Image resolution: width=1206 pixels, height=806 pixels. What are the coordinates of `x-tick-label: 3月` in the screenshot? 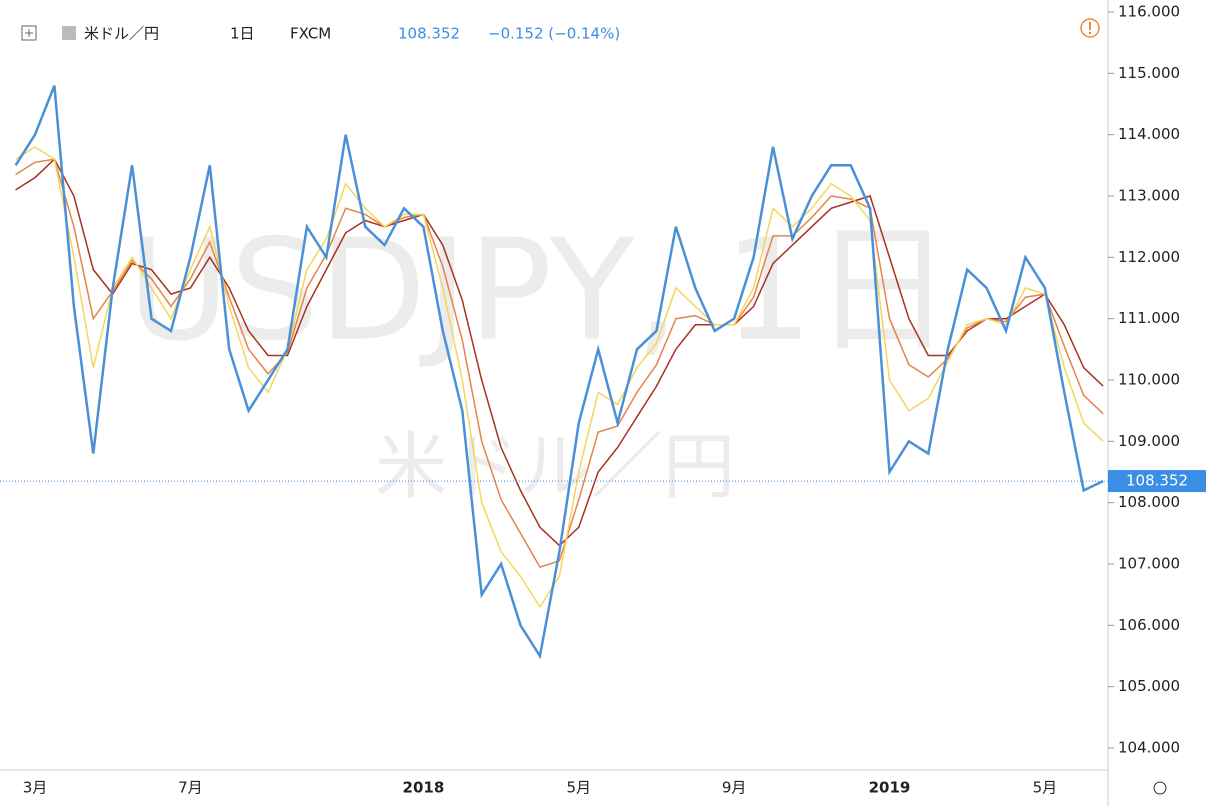 It's located at (35, 788).